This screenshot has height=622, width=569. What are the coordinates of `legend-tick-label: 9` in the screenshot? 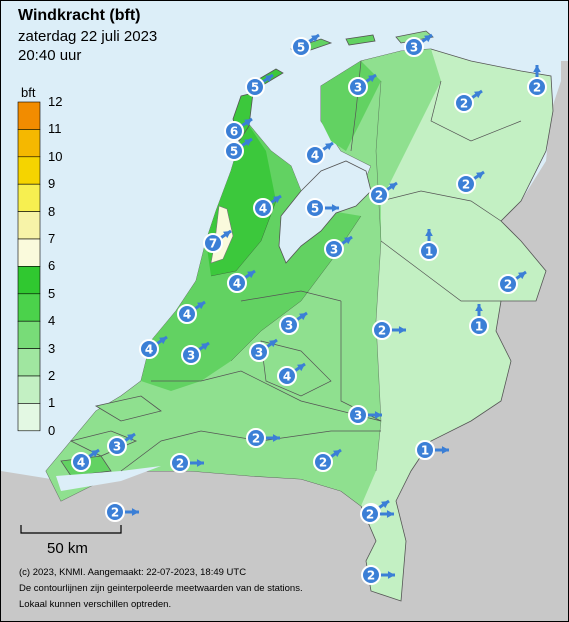 It's located at (52, 184).